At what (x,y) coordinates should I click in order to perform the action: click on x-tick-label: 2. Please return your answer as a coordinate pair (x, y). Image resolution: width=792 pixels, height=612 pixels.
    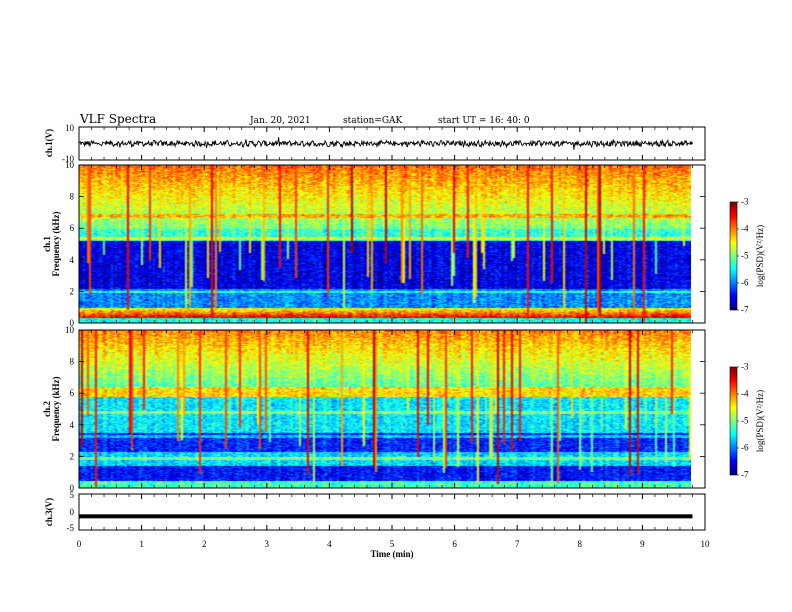
    Looking at the image, I should click on (204, 544).